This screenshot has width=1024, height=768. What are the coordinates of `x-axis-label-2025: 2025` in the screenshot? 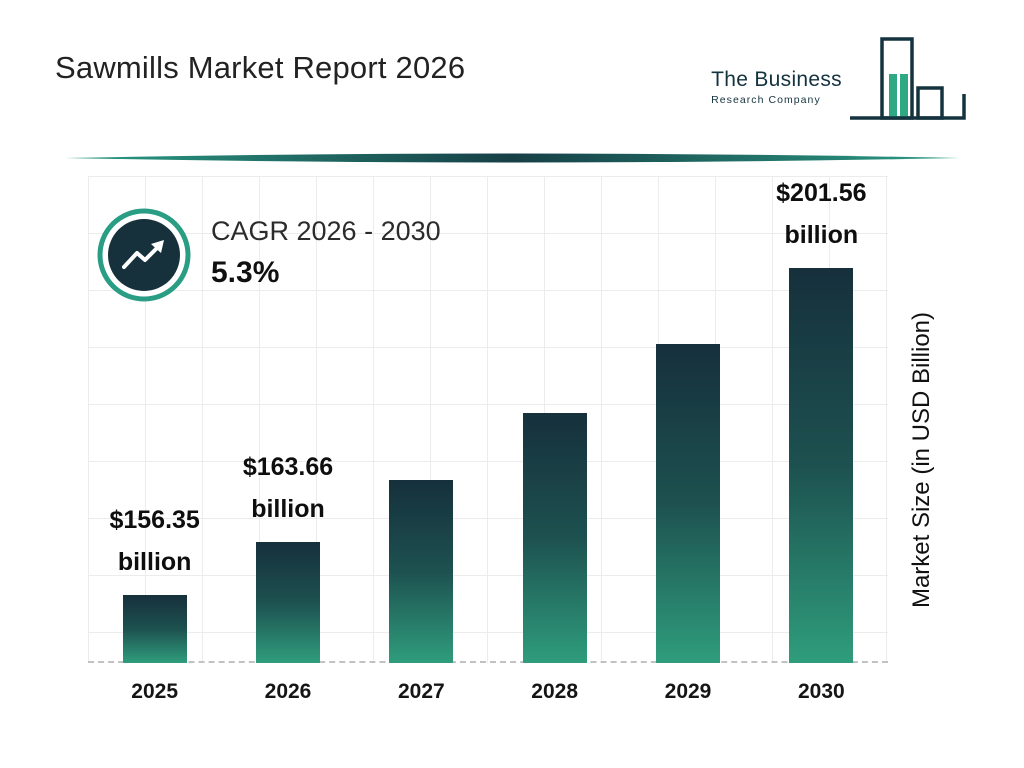 It's located at (155, 691).